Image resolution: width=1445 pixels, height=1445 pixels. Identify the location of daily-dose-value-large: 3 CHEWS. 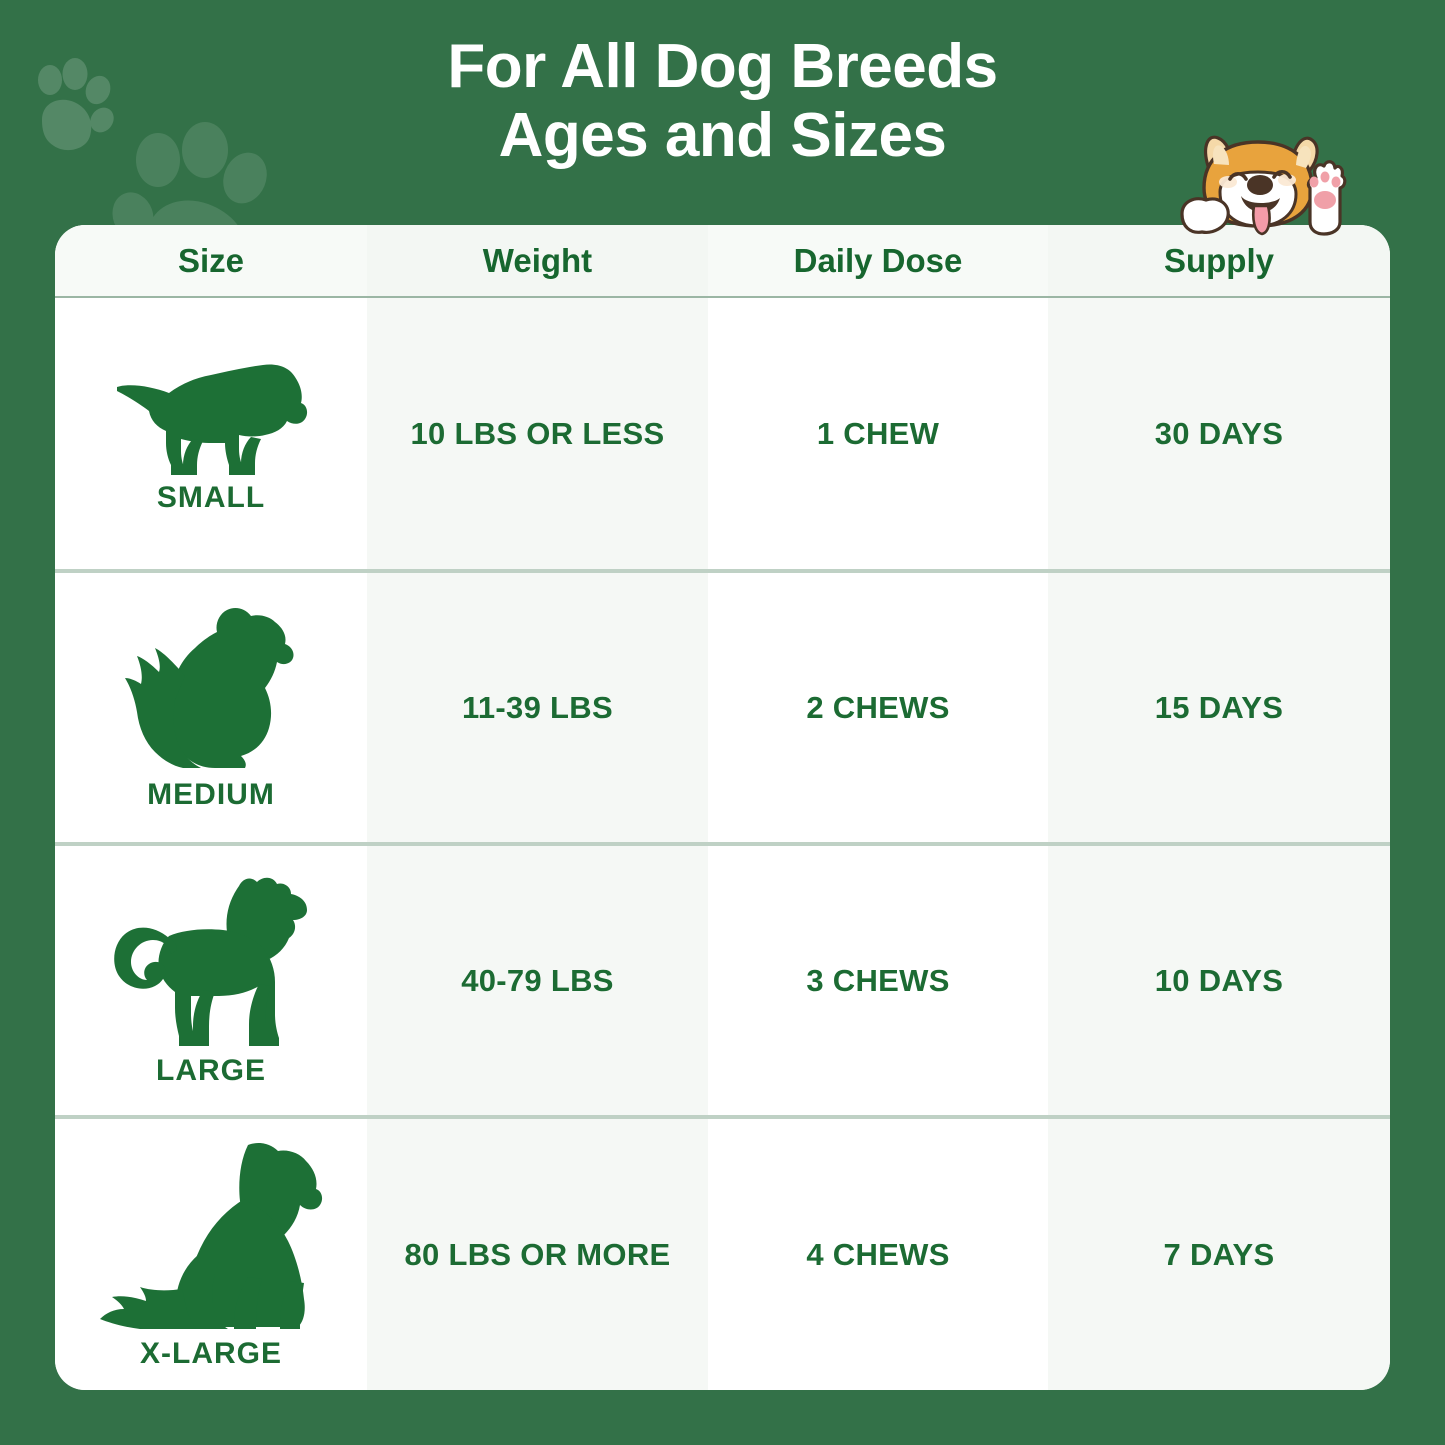
(878, 980).